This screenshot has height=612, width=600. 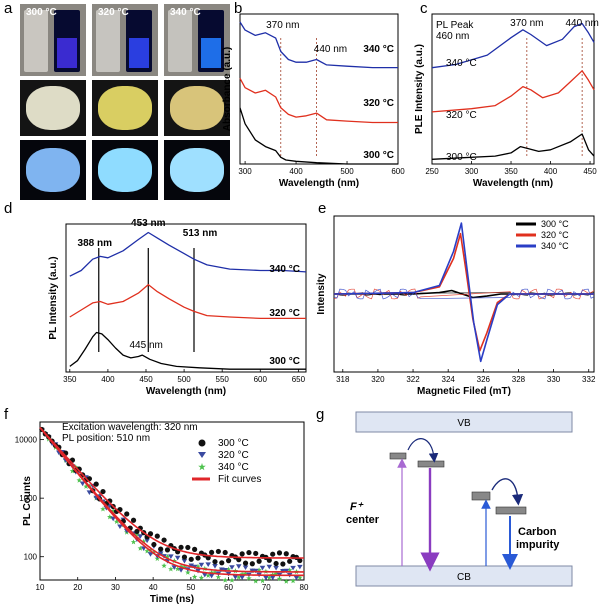 I want to click on carbon-label-1: Carbon, so click(x=537, y=532).